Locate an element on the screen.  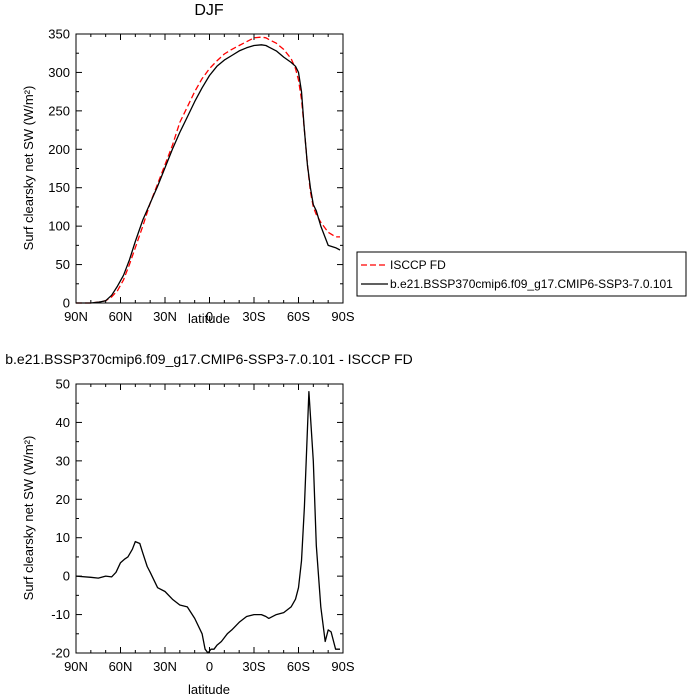
top-chart-title: DJF is located at coordinates (209, 10).